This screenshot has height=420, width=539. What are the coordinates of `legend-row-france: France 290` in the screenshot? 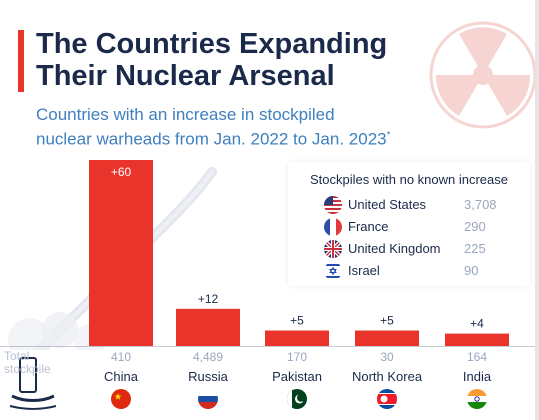 It's located at (409, 227).